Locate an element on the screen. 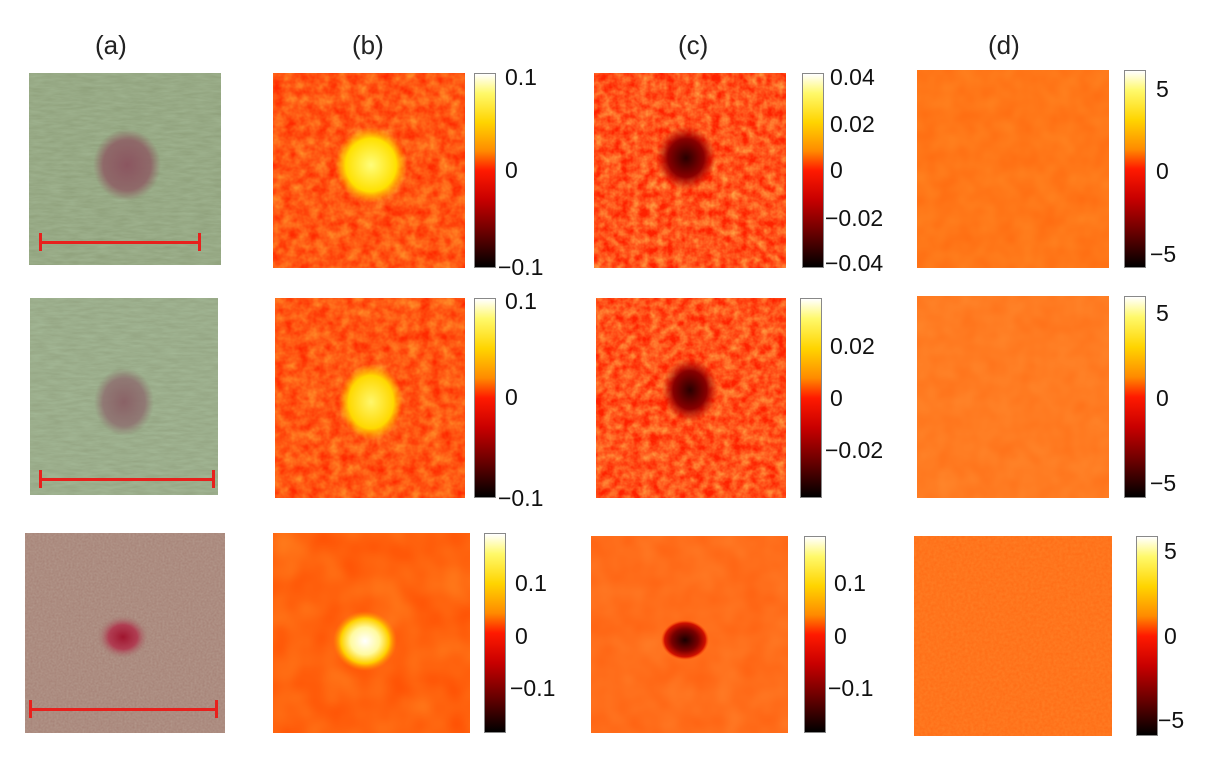 The height and width of the screenshot is (762, 1216). map-c-row3 is located at coordinates (689, 634).